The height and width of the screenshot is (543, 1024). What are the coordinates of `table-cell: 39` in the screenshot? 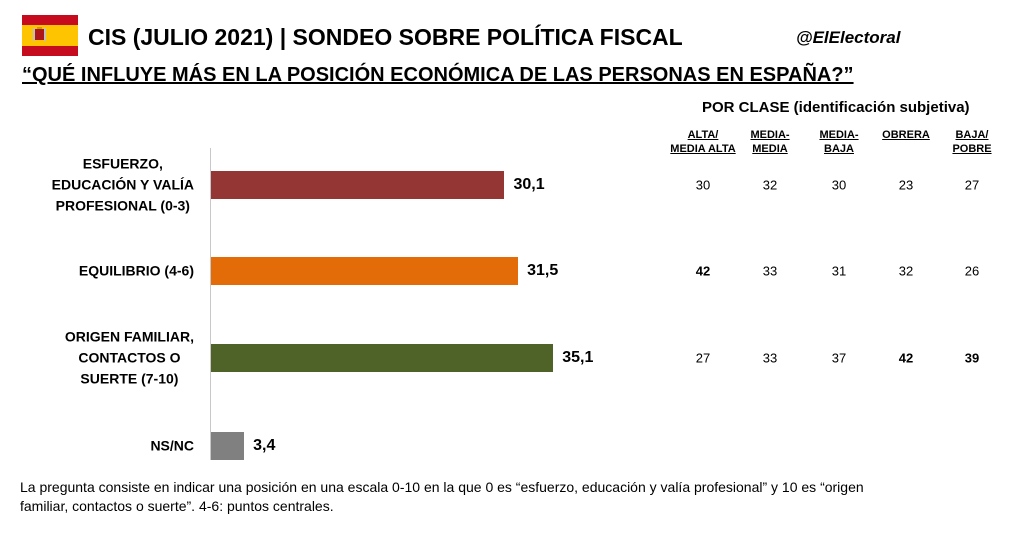 It's located at (972, 358).